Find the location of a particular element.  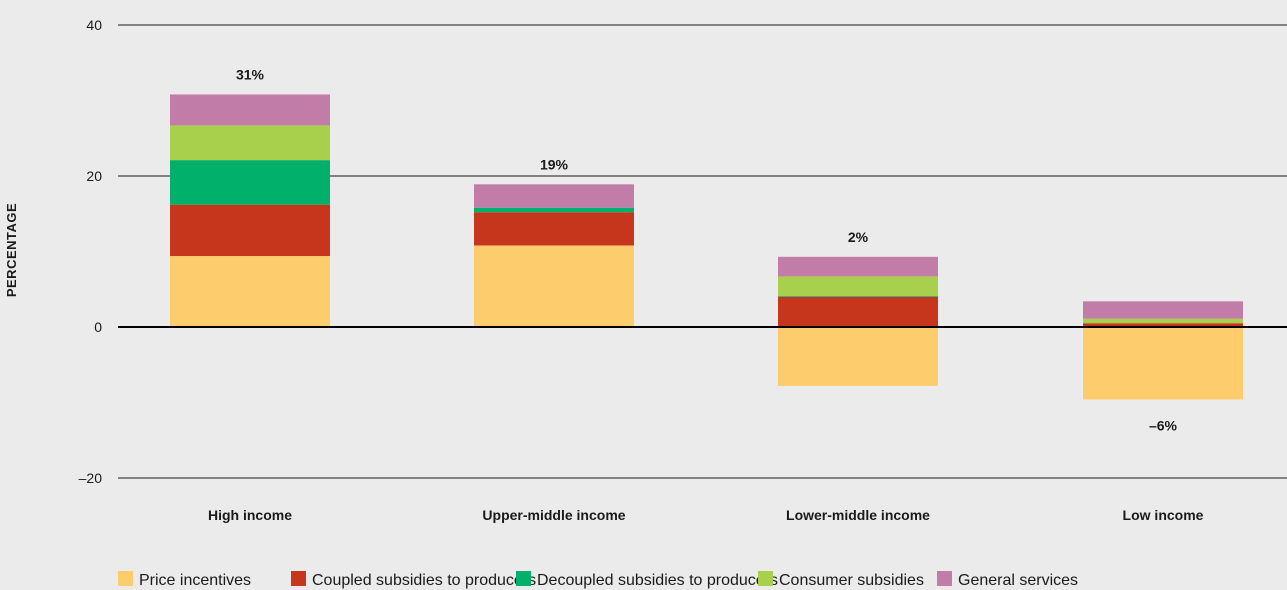

x-tick-label: Low income is located at coordinates (1163, 515).